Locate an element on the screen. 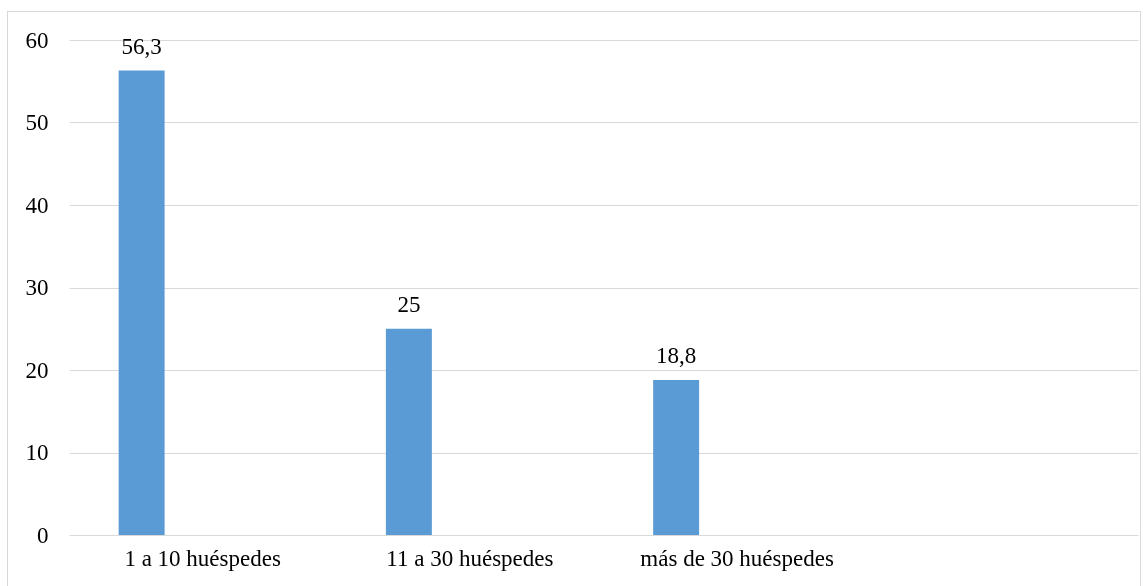  data-label: 56,3 is located at coordinates (141, 46).